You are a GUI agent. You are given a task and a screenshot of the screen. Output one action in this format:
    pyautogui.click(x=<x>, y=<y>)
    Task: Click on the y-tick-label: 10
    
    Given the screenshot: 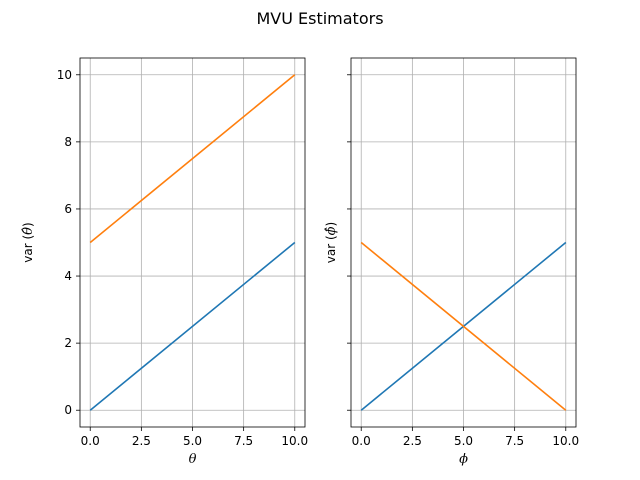 What is the action you would take?
    pyautogui.click(x=64, y=75)
    